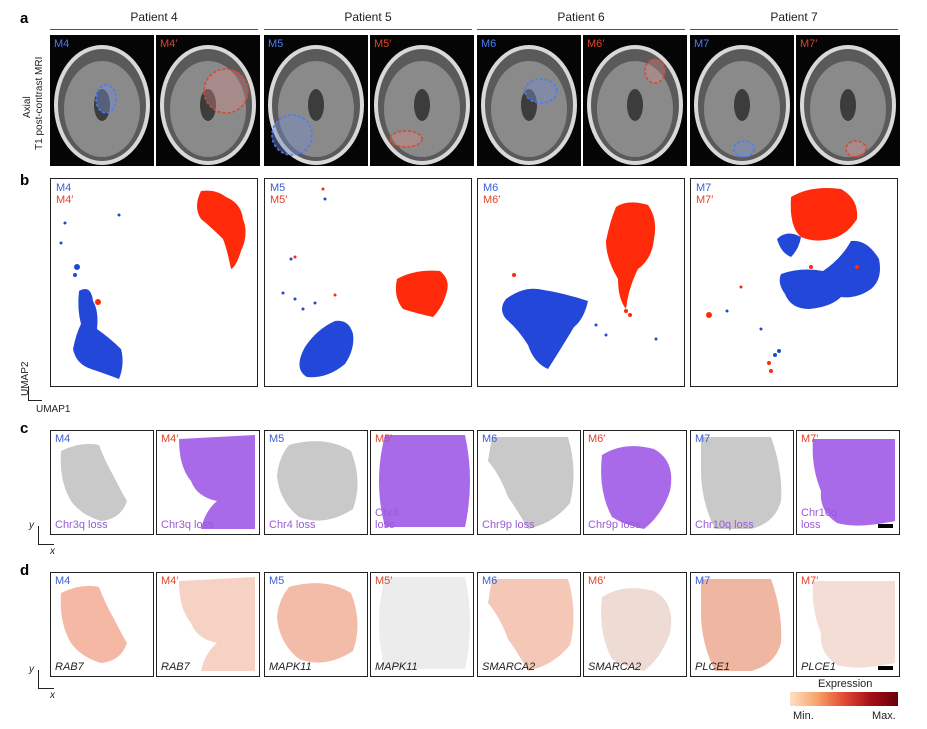 Image resolution: width=927 pixels, height=729 pixels. What do you see at coordinates (844, 699) in the screenshot?
I see `expression-colorbar` at bounding box center [844, 699].